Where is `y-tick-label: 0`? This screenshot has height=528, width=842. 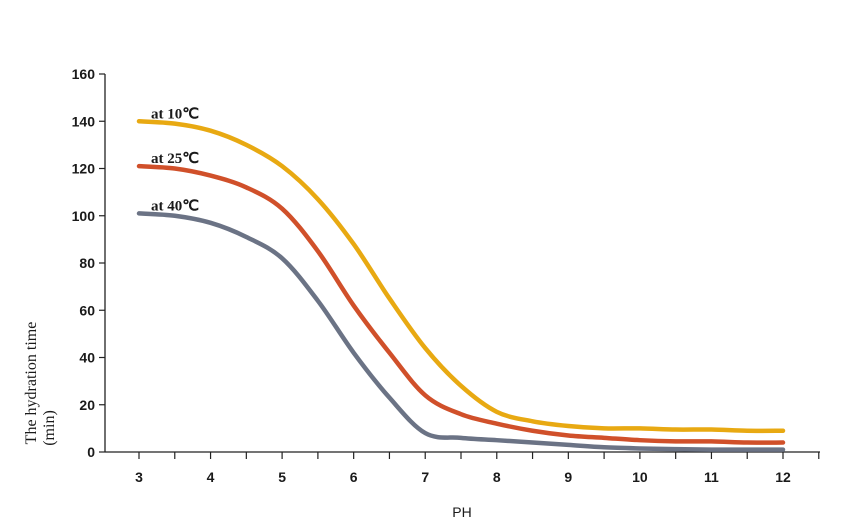 y-tick-label: 0 is located at coordinates (91, 452).